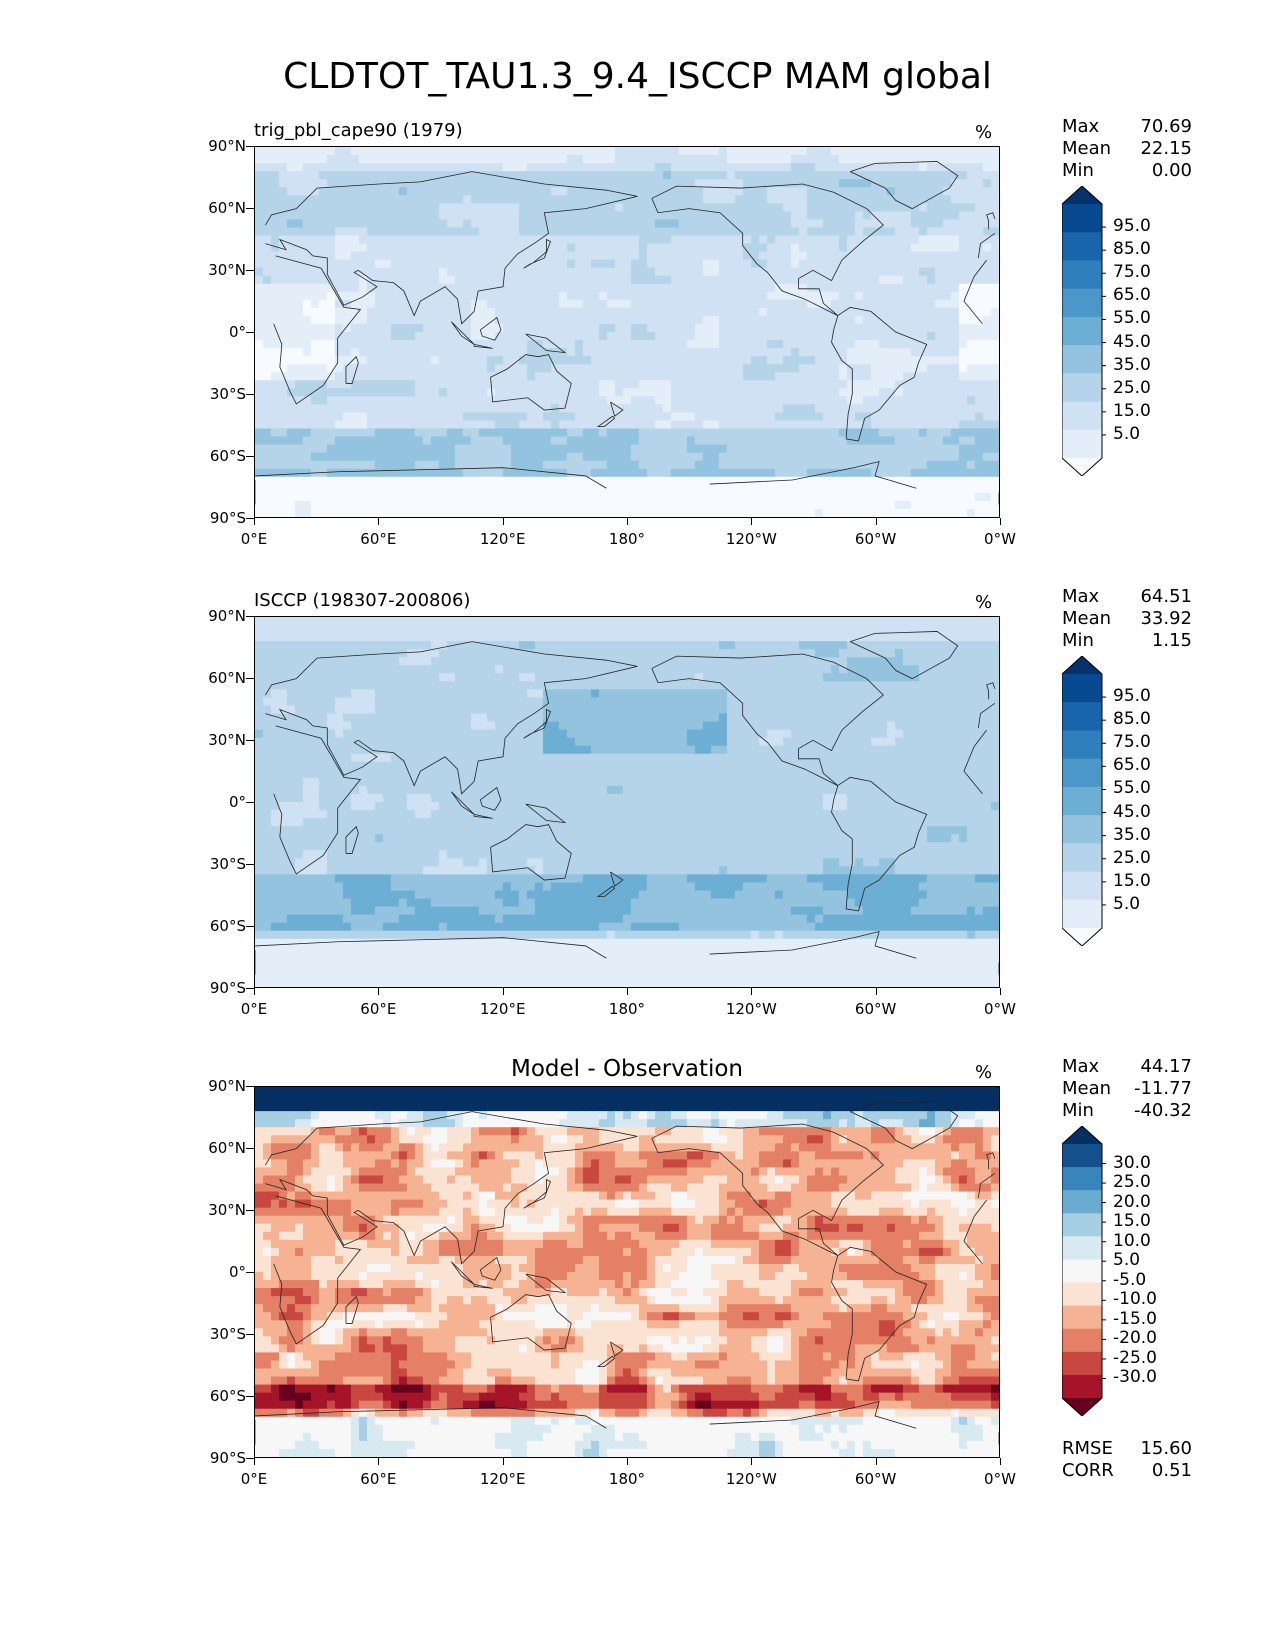  What do you see at coordinates (1082, 388) in the screenshot?
I see `colorbar-segment` at bounding box center [1082, 388].